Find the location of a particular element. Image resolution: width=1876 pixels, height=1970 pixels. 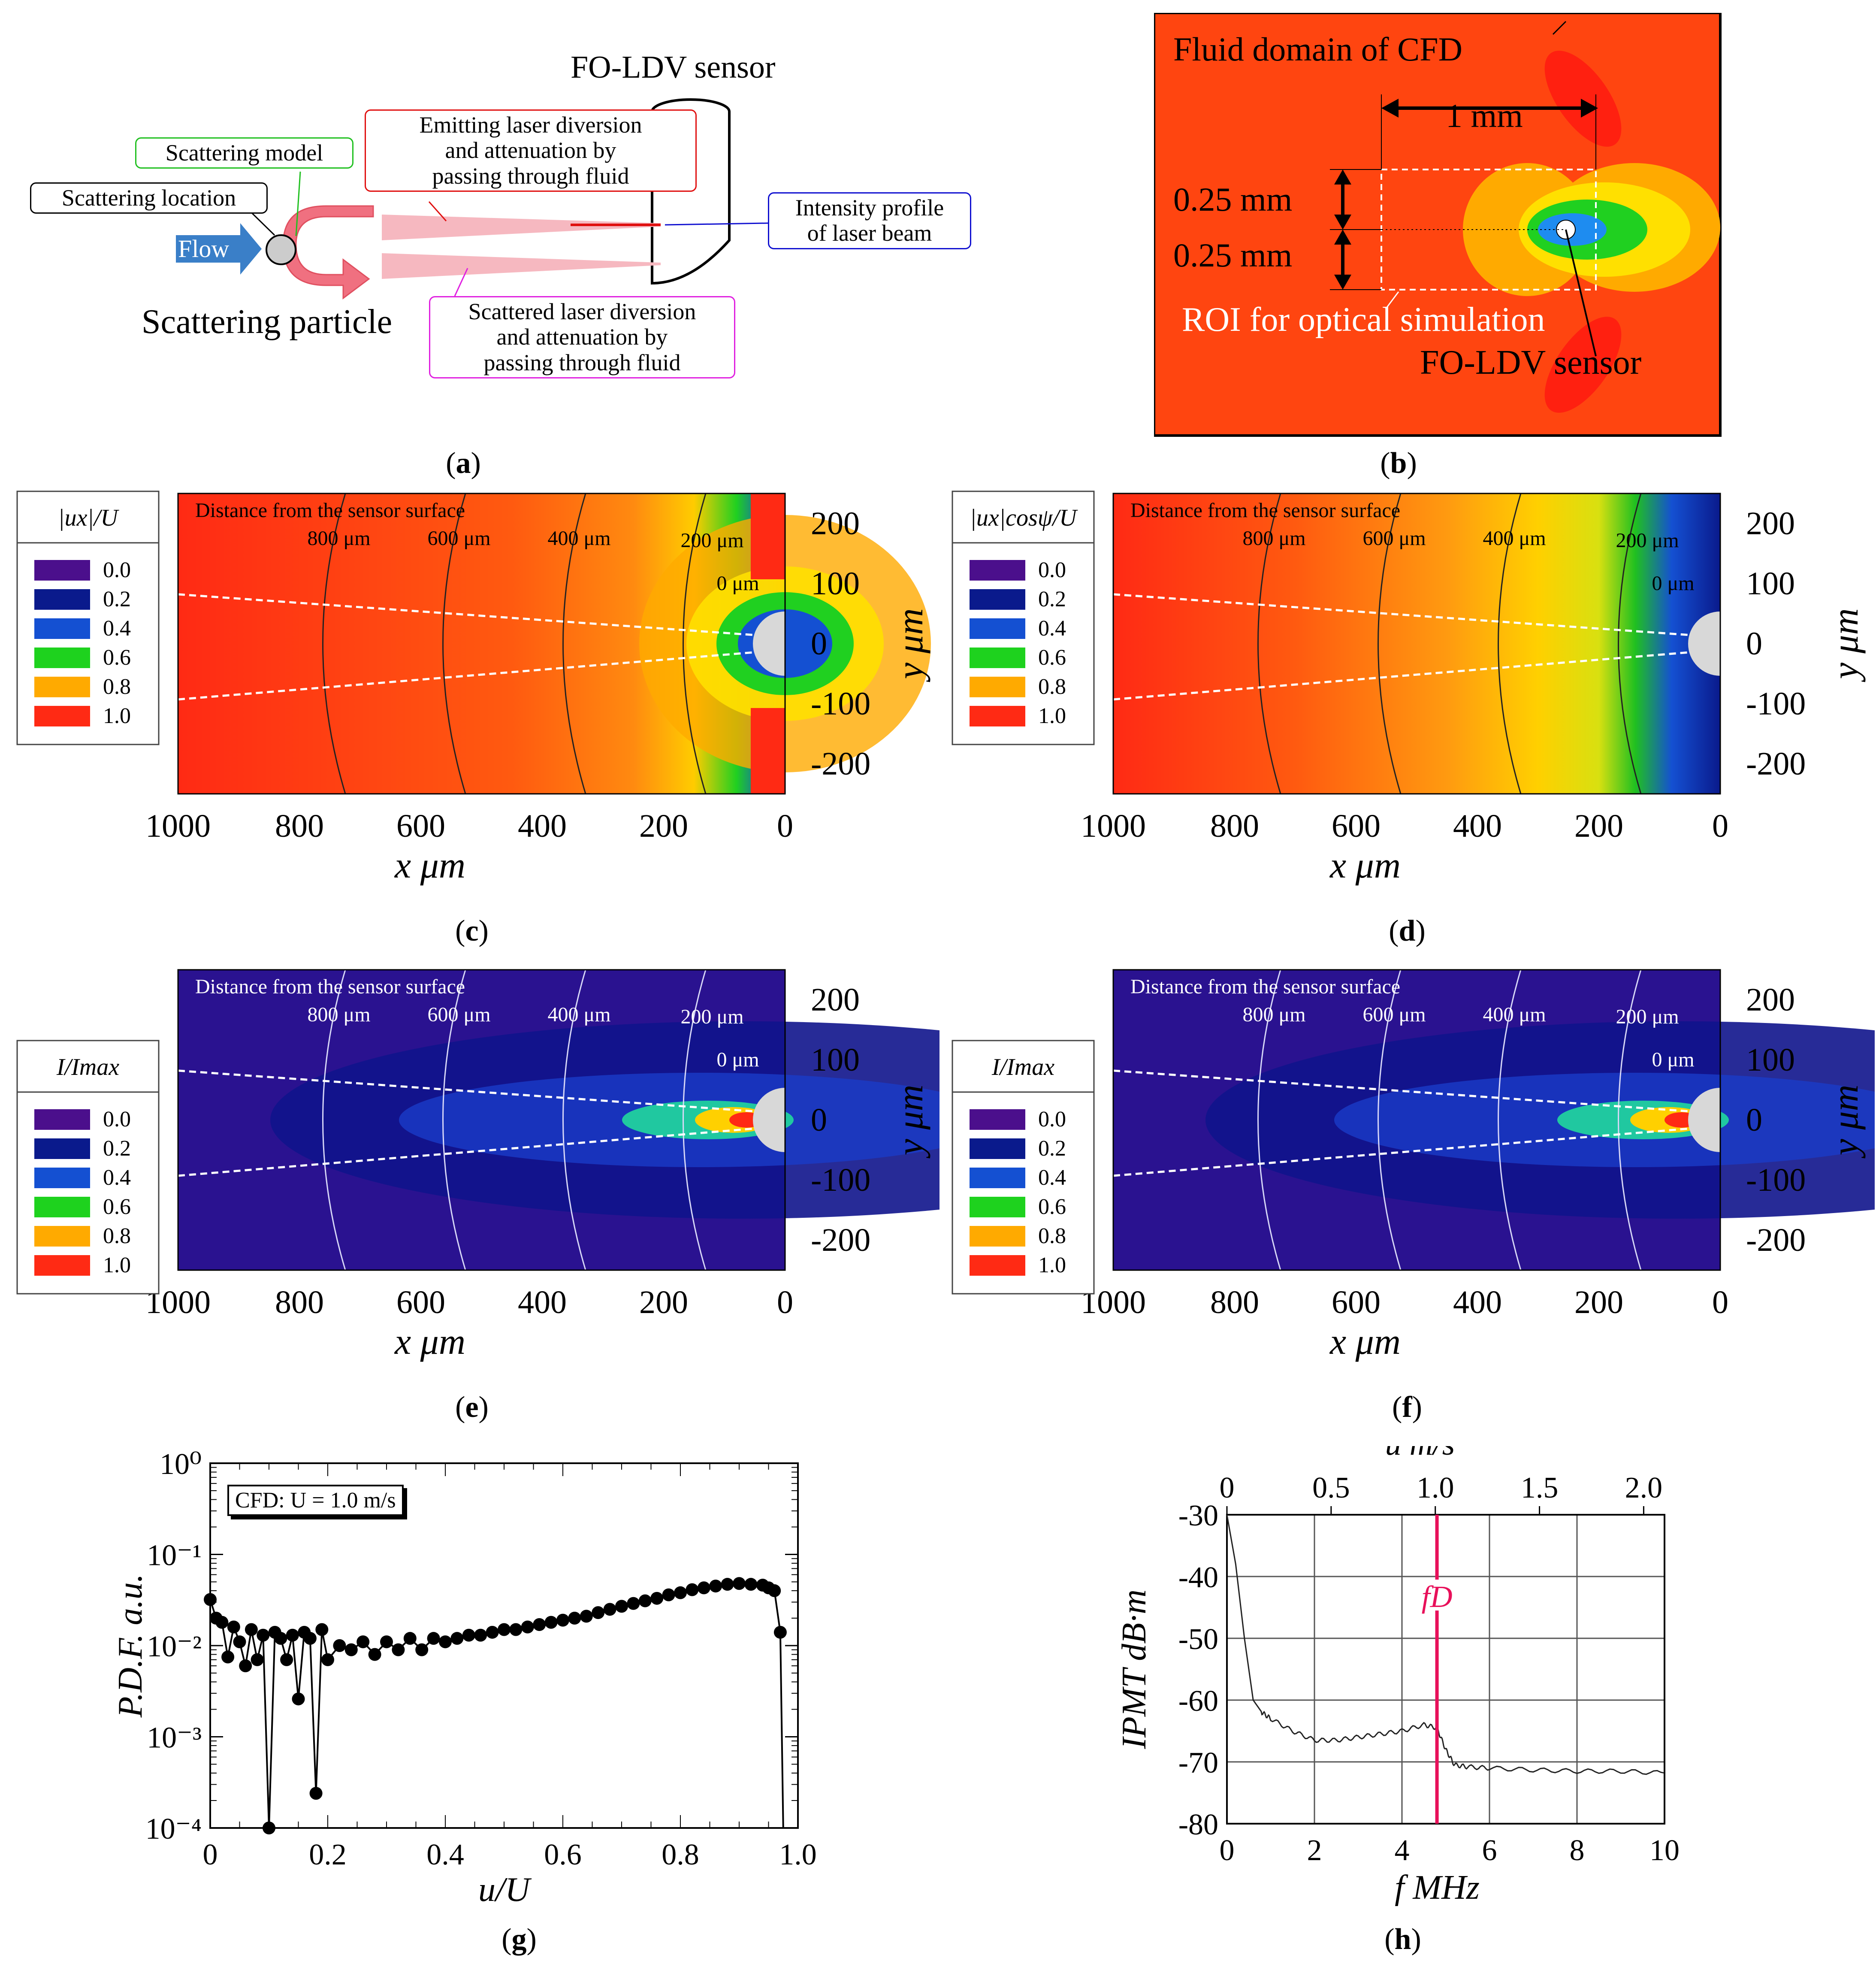

arc-label: 200 μm is located at coordinates (1647, 540).